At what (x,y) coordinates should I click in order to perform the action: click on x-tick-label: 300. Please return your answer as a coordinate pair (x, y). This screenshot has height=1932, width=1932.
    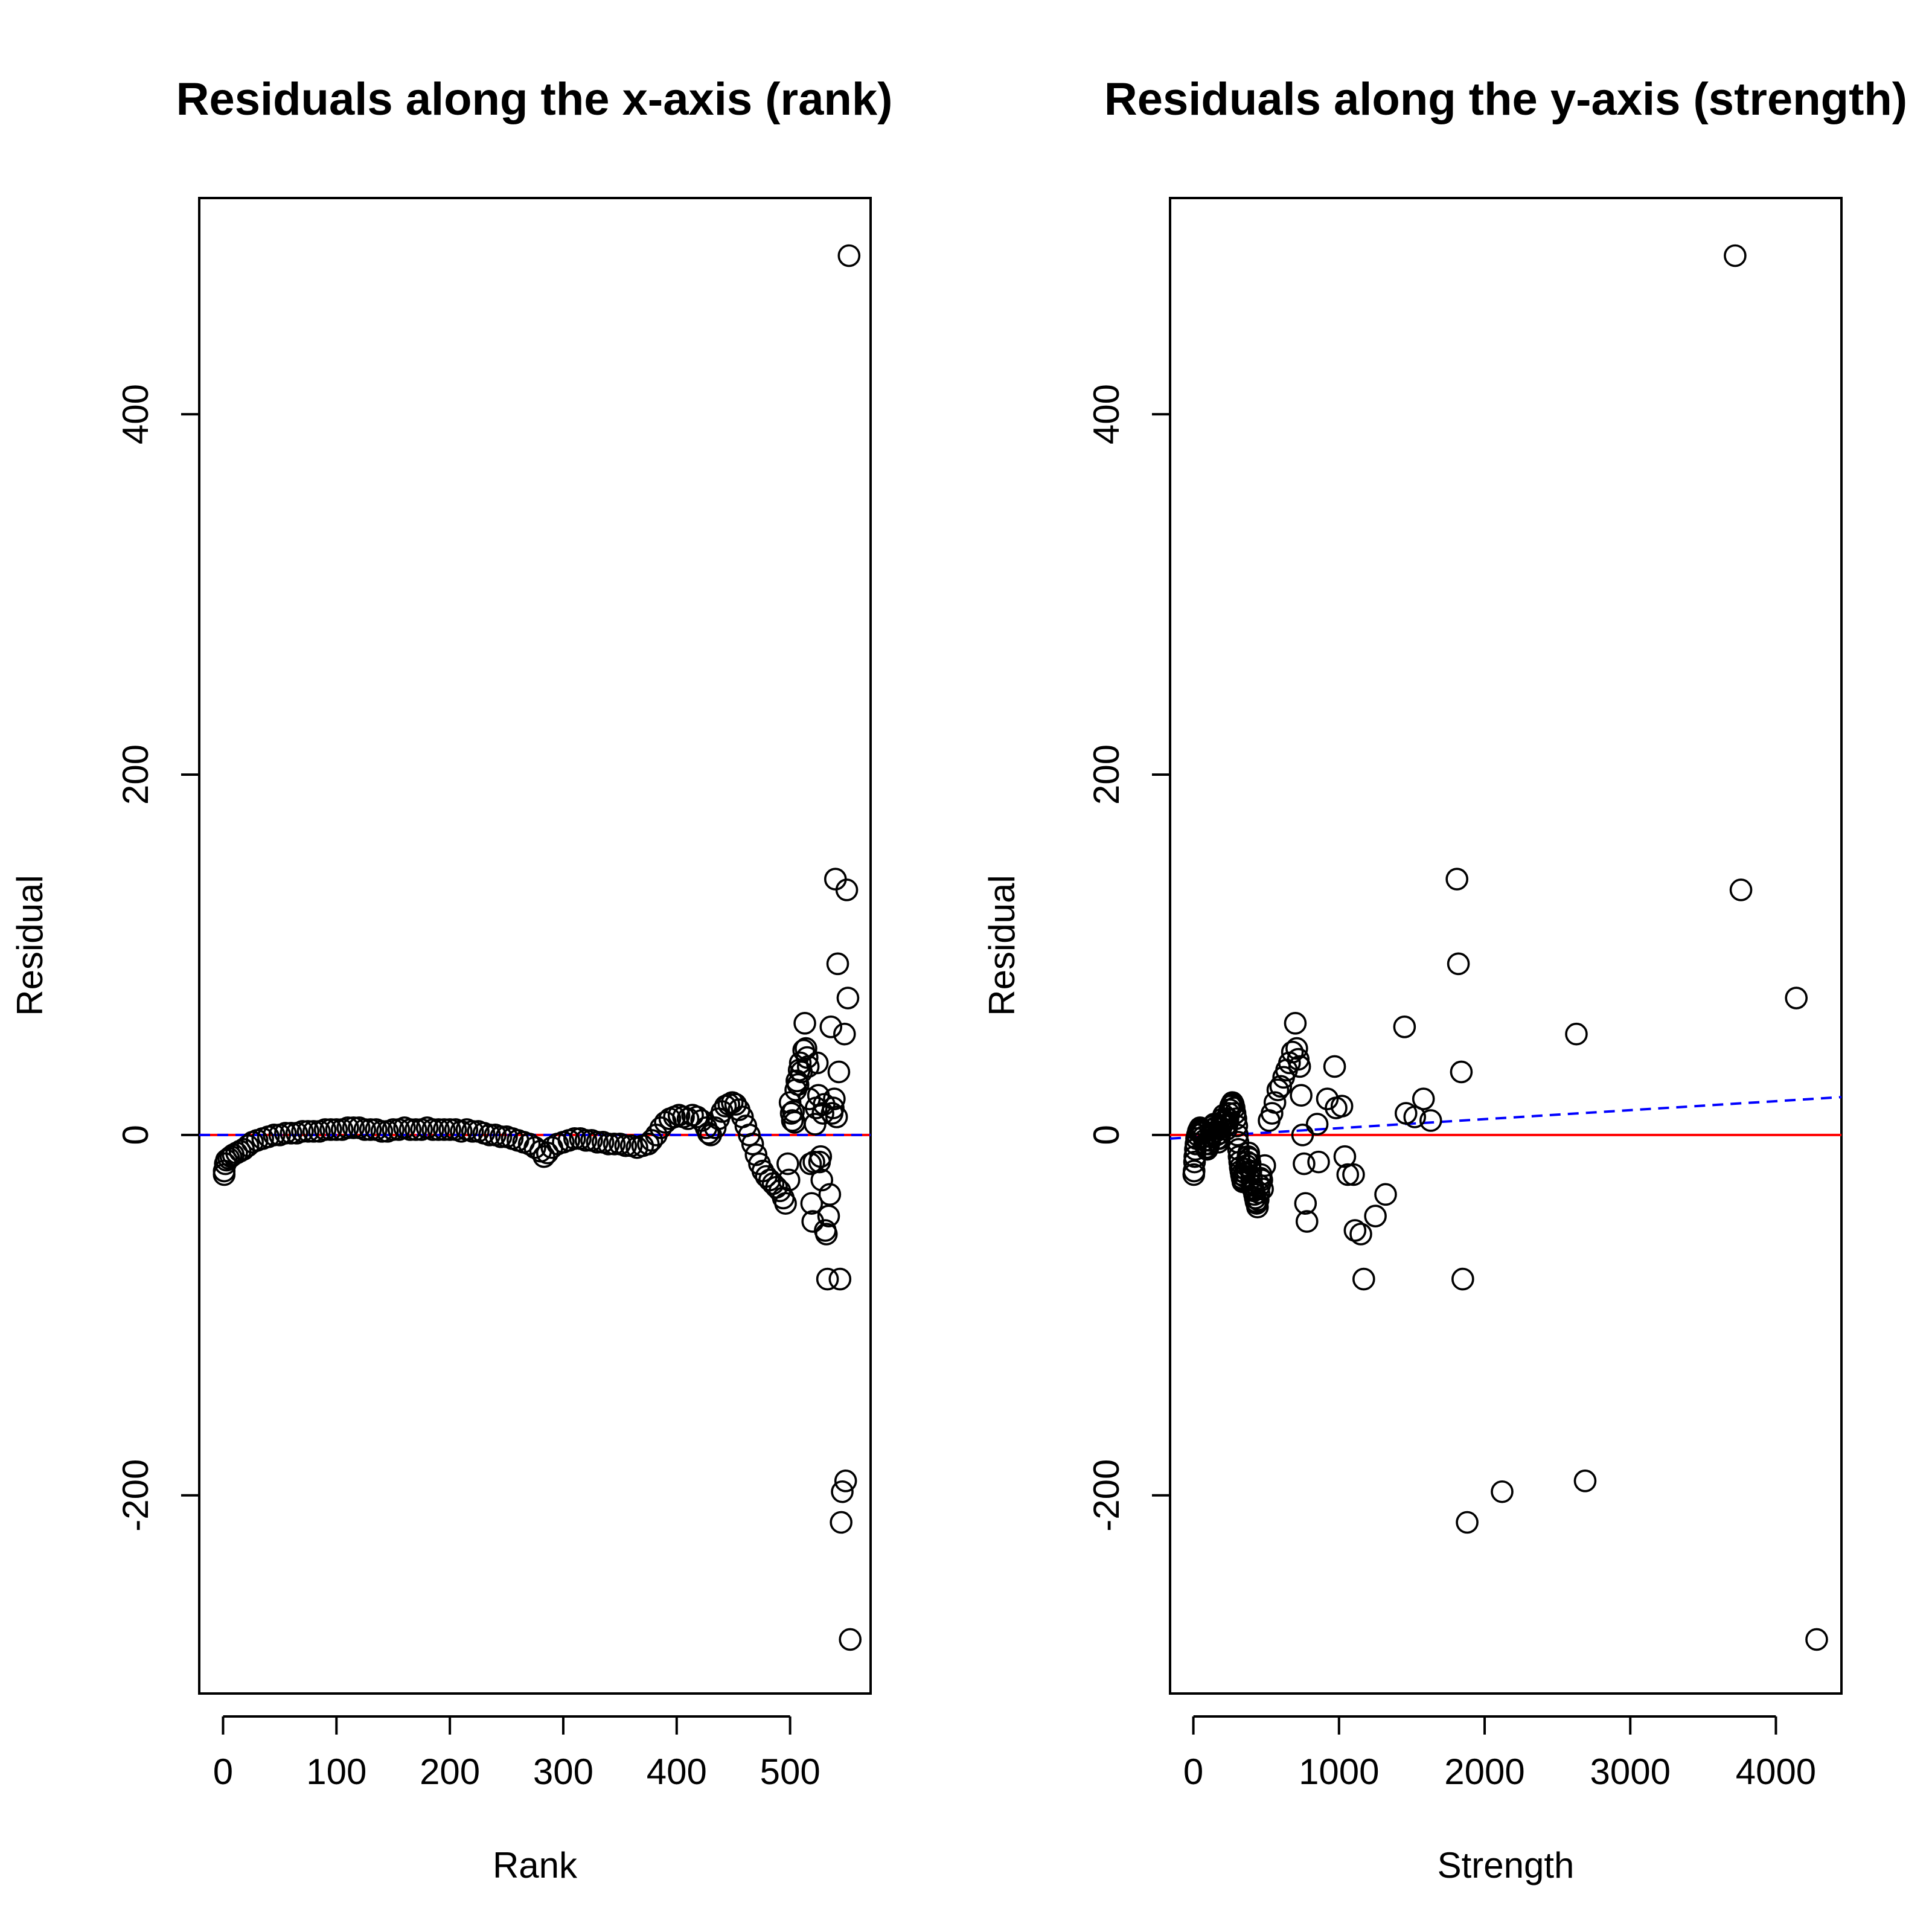
    Looking at the image, I should click on (563, 1772).